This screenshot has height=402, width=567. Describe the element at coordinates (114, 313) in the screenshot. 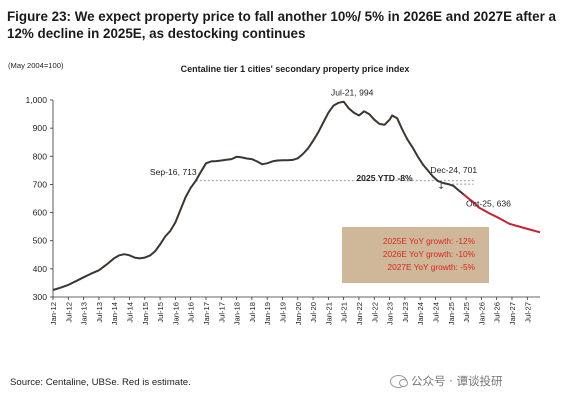

I see `x-tick-label: Jan-14` at that location.